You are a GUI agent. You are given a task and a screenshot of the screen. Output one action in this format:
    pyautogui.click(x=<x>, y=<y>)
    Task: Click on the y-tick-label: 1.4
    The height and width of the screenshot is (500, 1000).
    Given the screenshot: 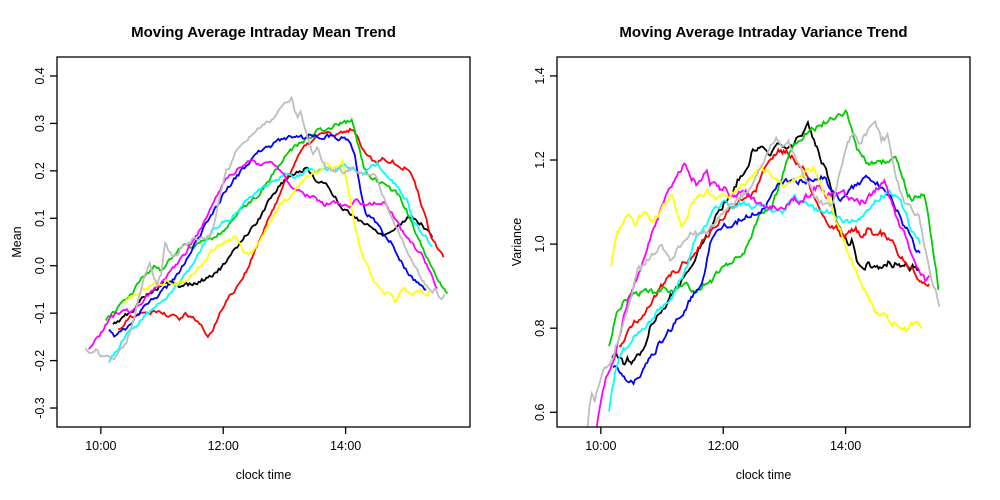 What is the action you would take?
    pyautogui.click(x=540, y=75)
    